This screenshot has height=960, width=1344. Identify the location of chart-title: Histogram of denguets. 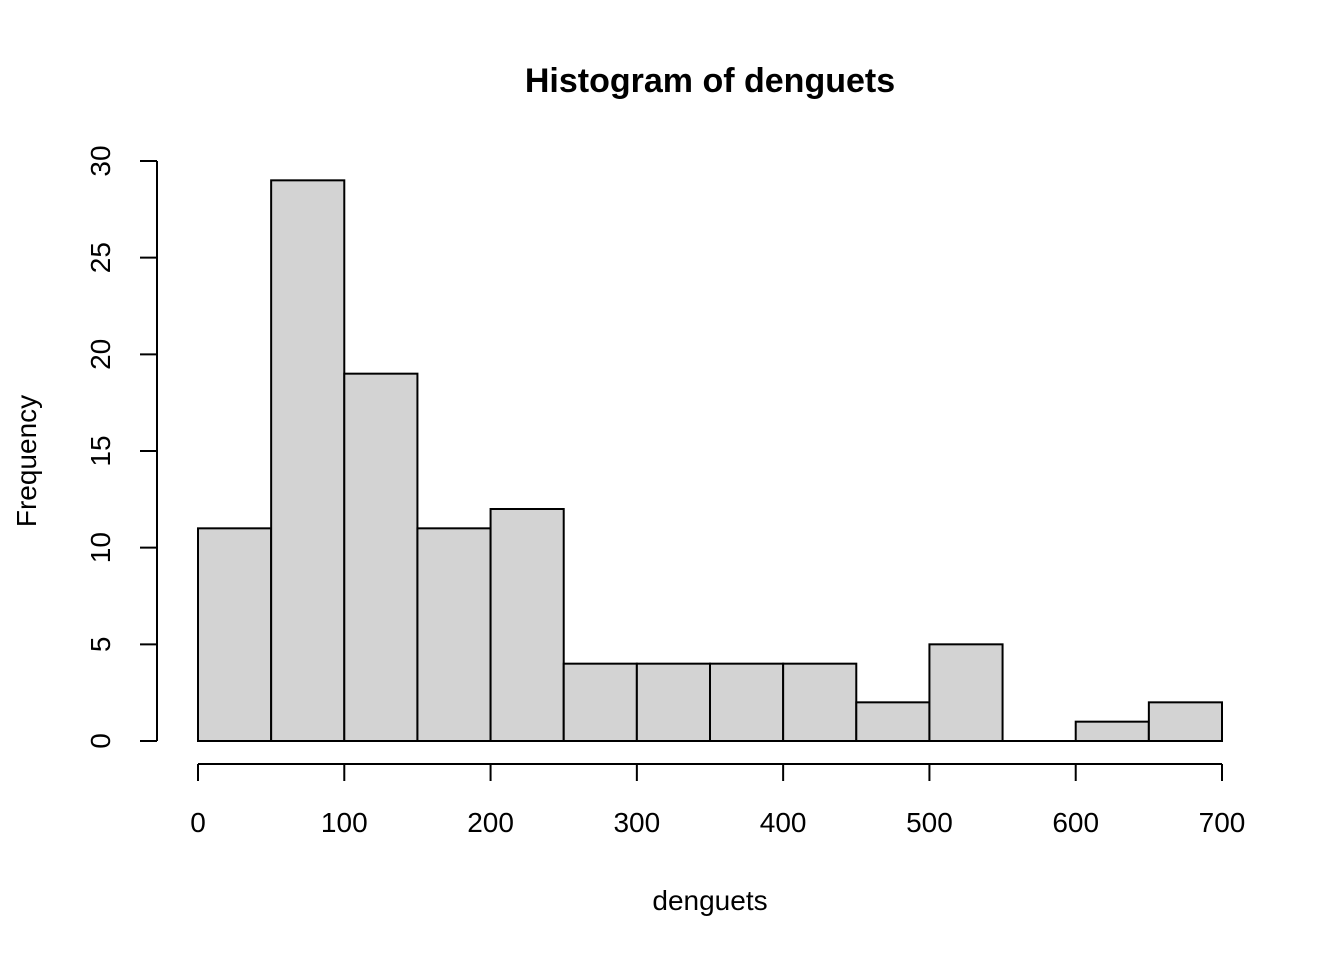
(710, 81).